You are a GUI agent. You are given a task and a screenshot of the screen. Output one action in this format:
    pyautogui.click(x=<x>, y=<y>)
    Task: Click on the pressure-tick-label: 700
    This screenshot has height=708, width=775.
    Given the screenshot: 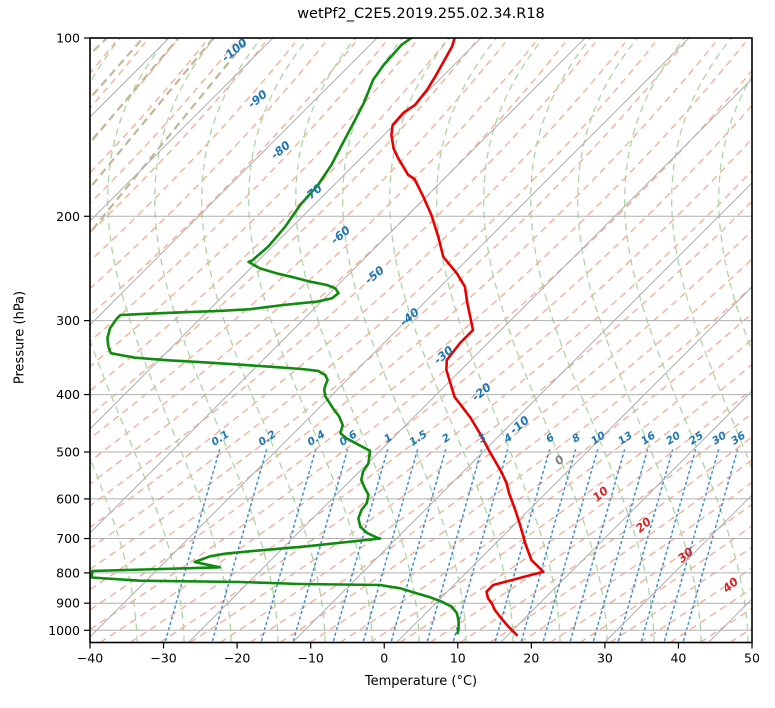 What is the action you would take?
    pyautogui.click(x=68, y=538)
    